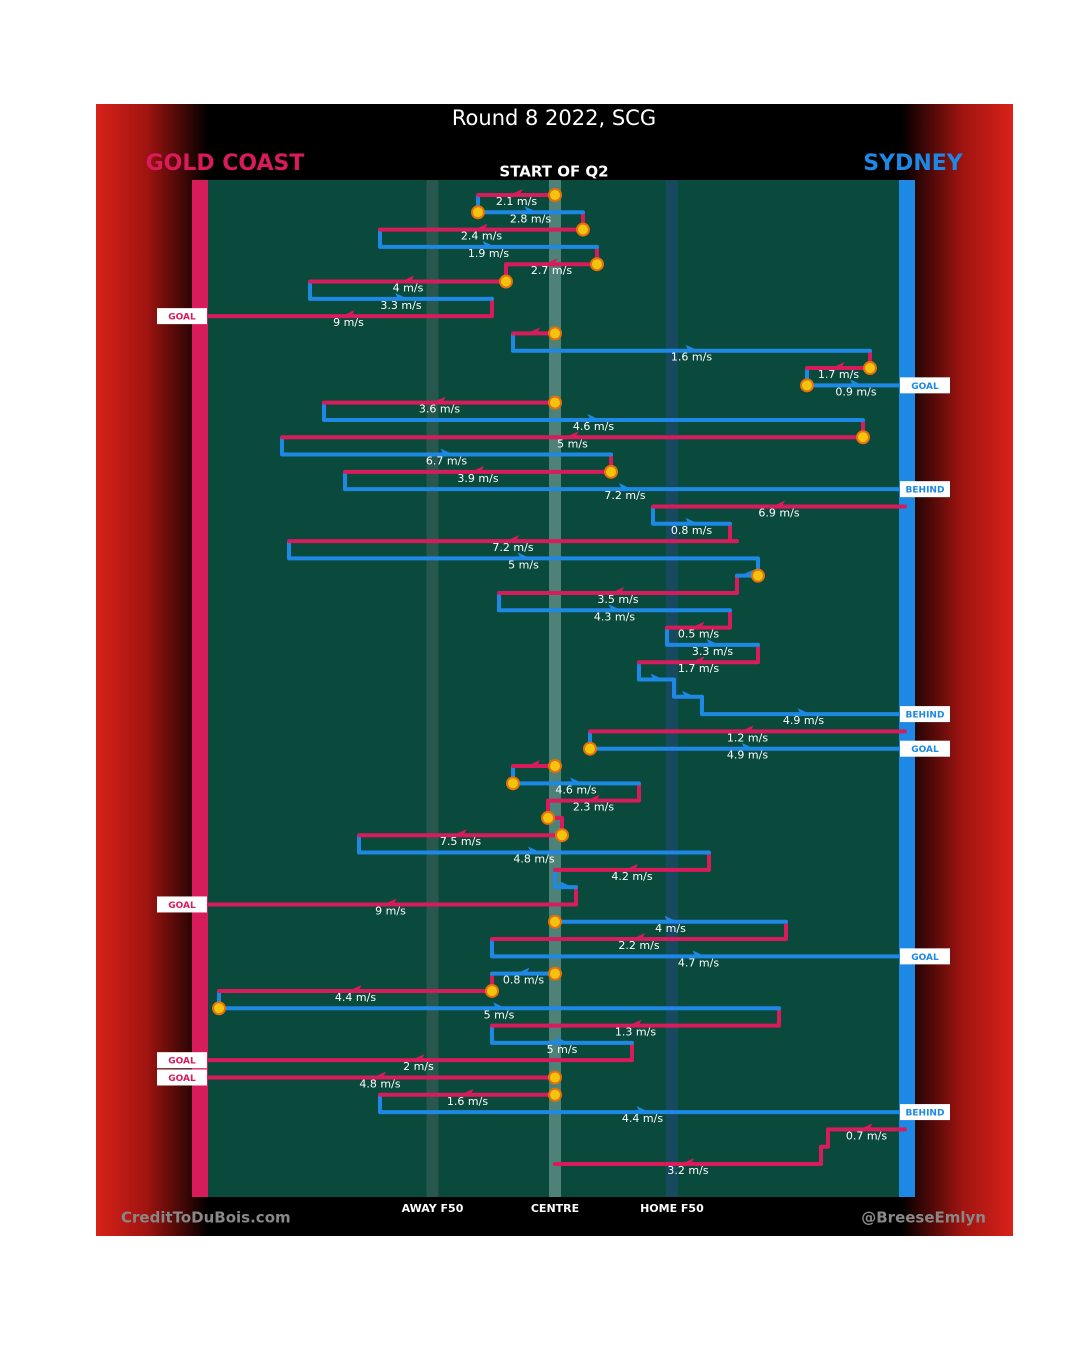  I want to click on speed-label: 3.6 m/s, so click(439, 409).